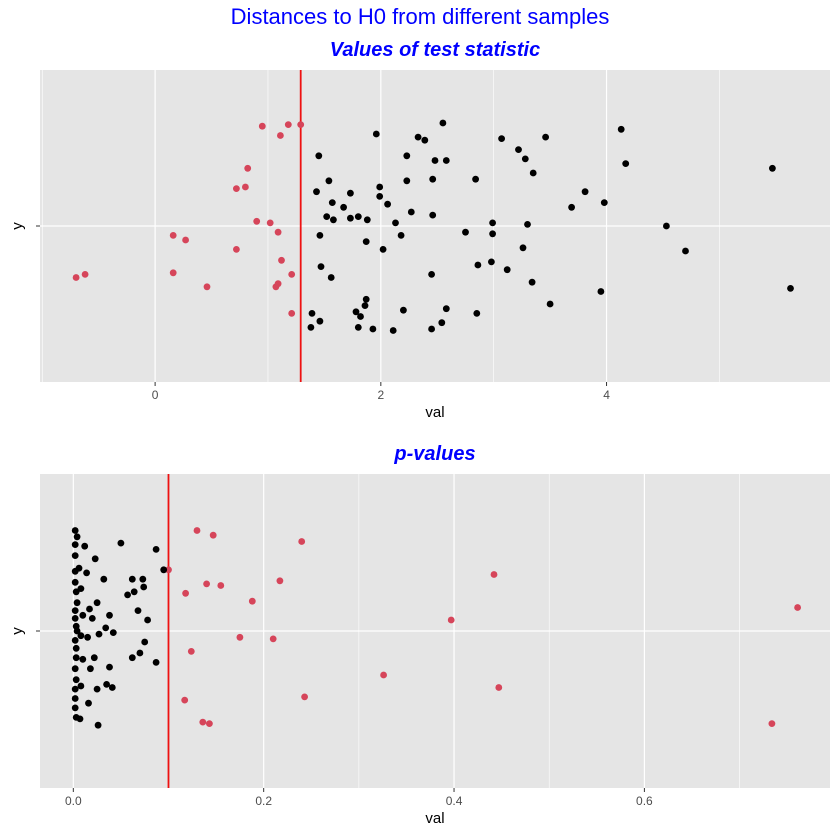  Describe the element at coordinates (420, 16) in the screenshot. I see `figure-title: Distances to H0 from different samples` at that location.